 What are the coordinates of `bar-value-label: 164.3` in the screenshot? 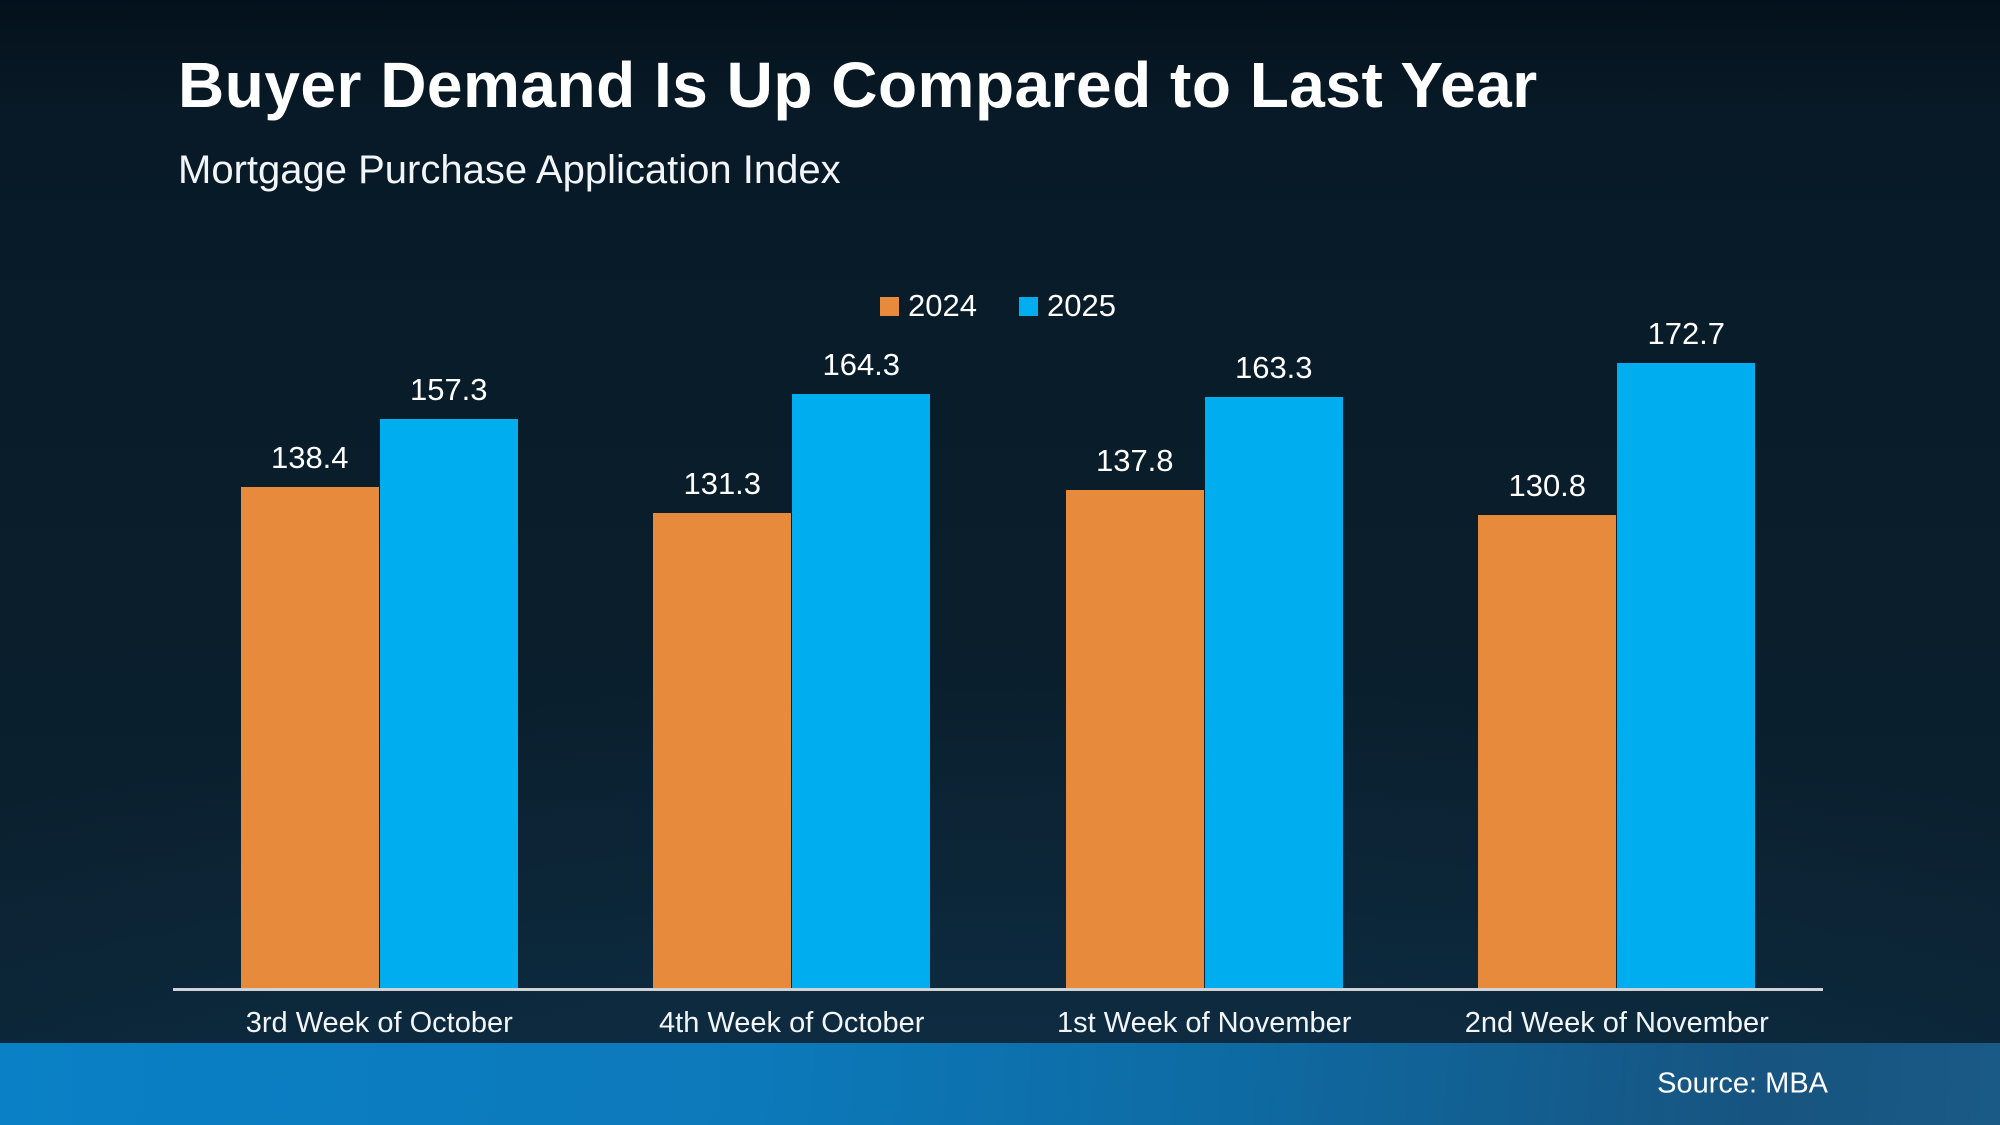 It's located at (861, 364).